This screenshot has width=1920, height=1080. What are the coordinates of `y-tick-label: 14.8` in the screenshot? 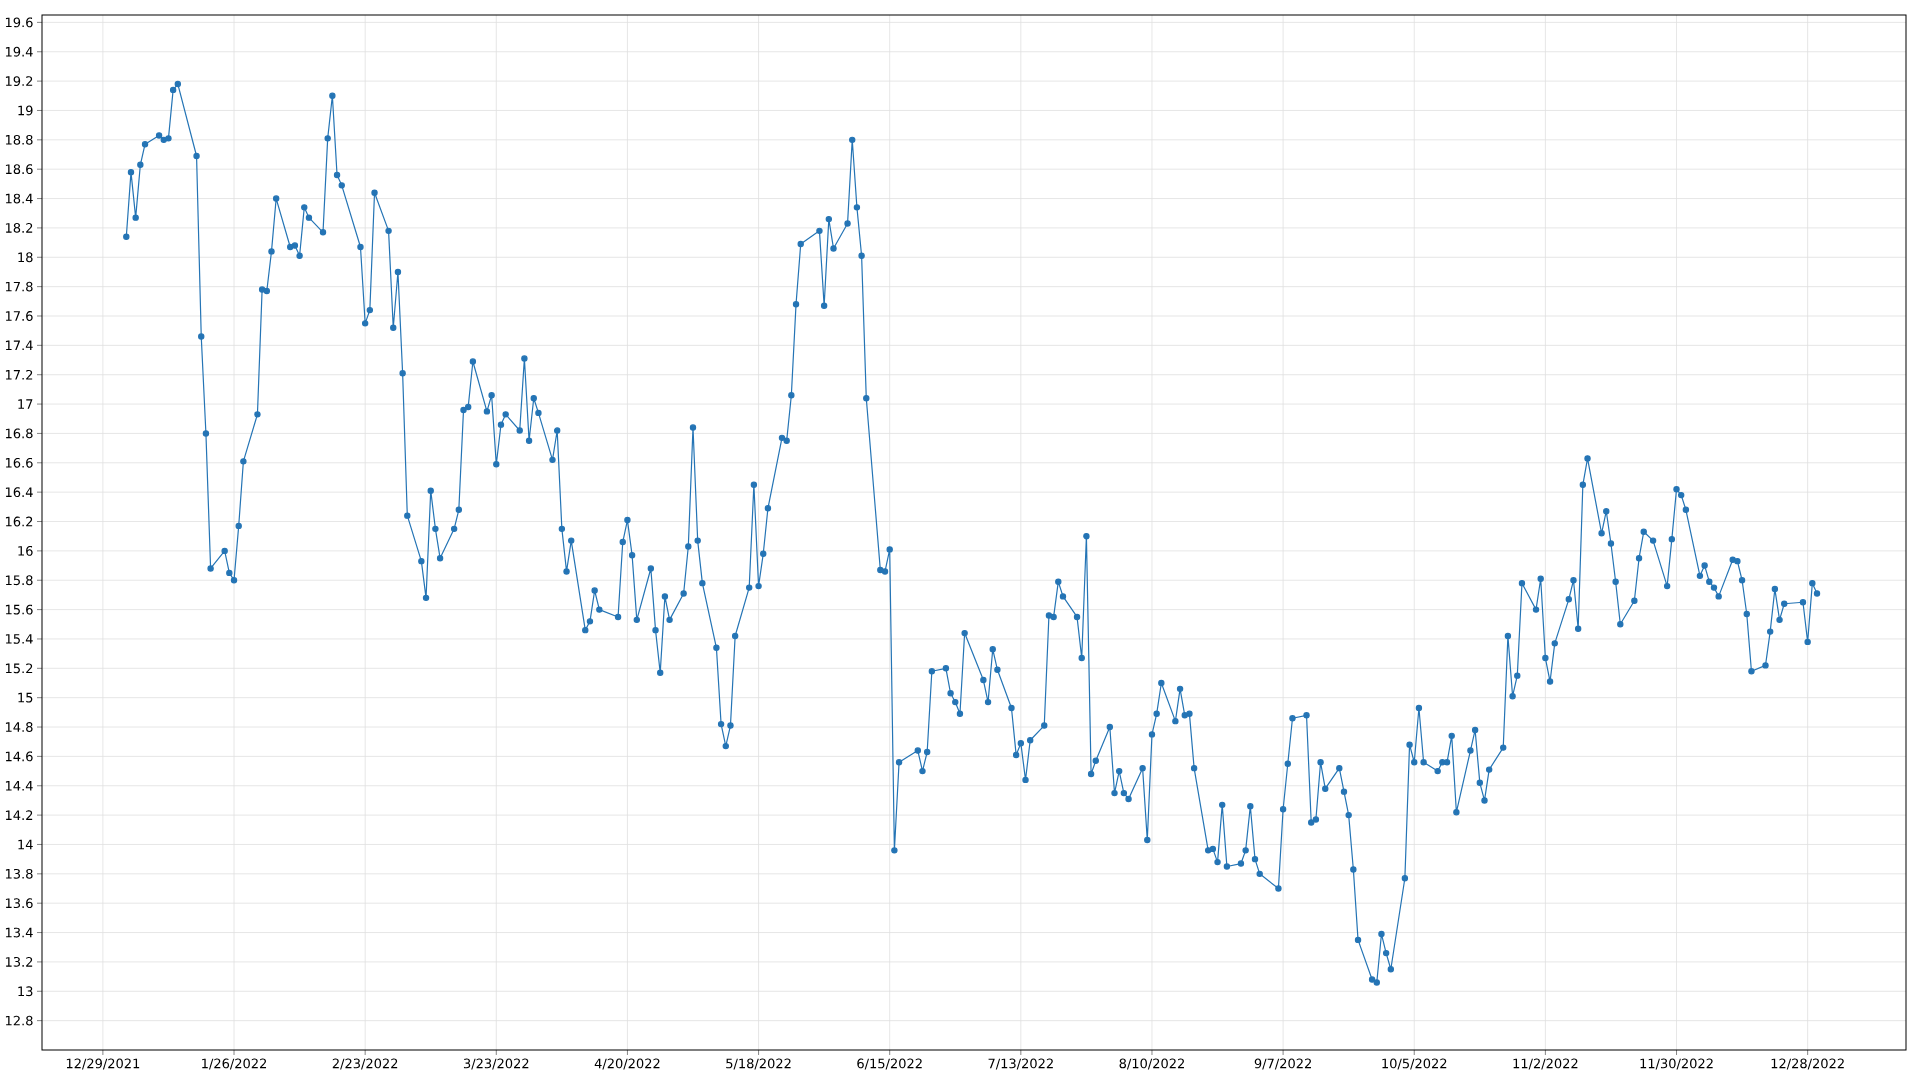 It's located at (19, 727).